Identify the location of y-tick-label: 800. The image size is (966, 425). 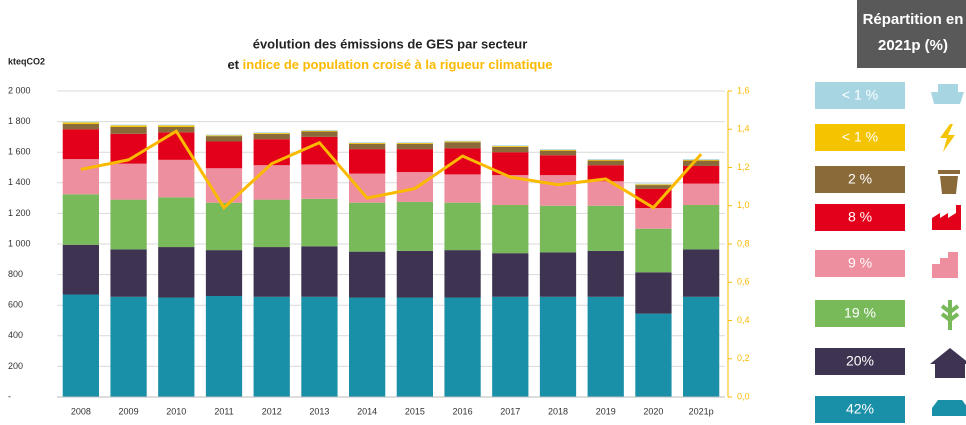
(15, 274).